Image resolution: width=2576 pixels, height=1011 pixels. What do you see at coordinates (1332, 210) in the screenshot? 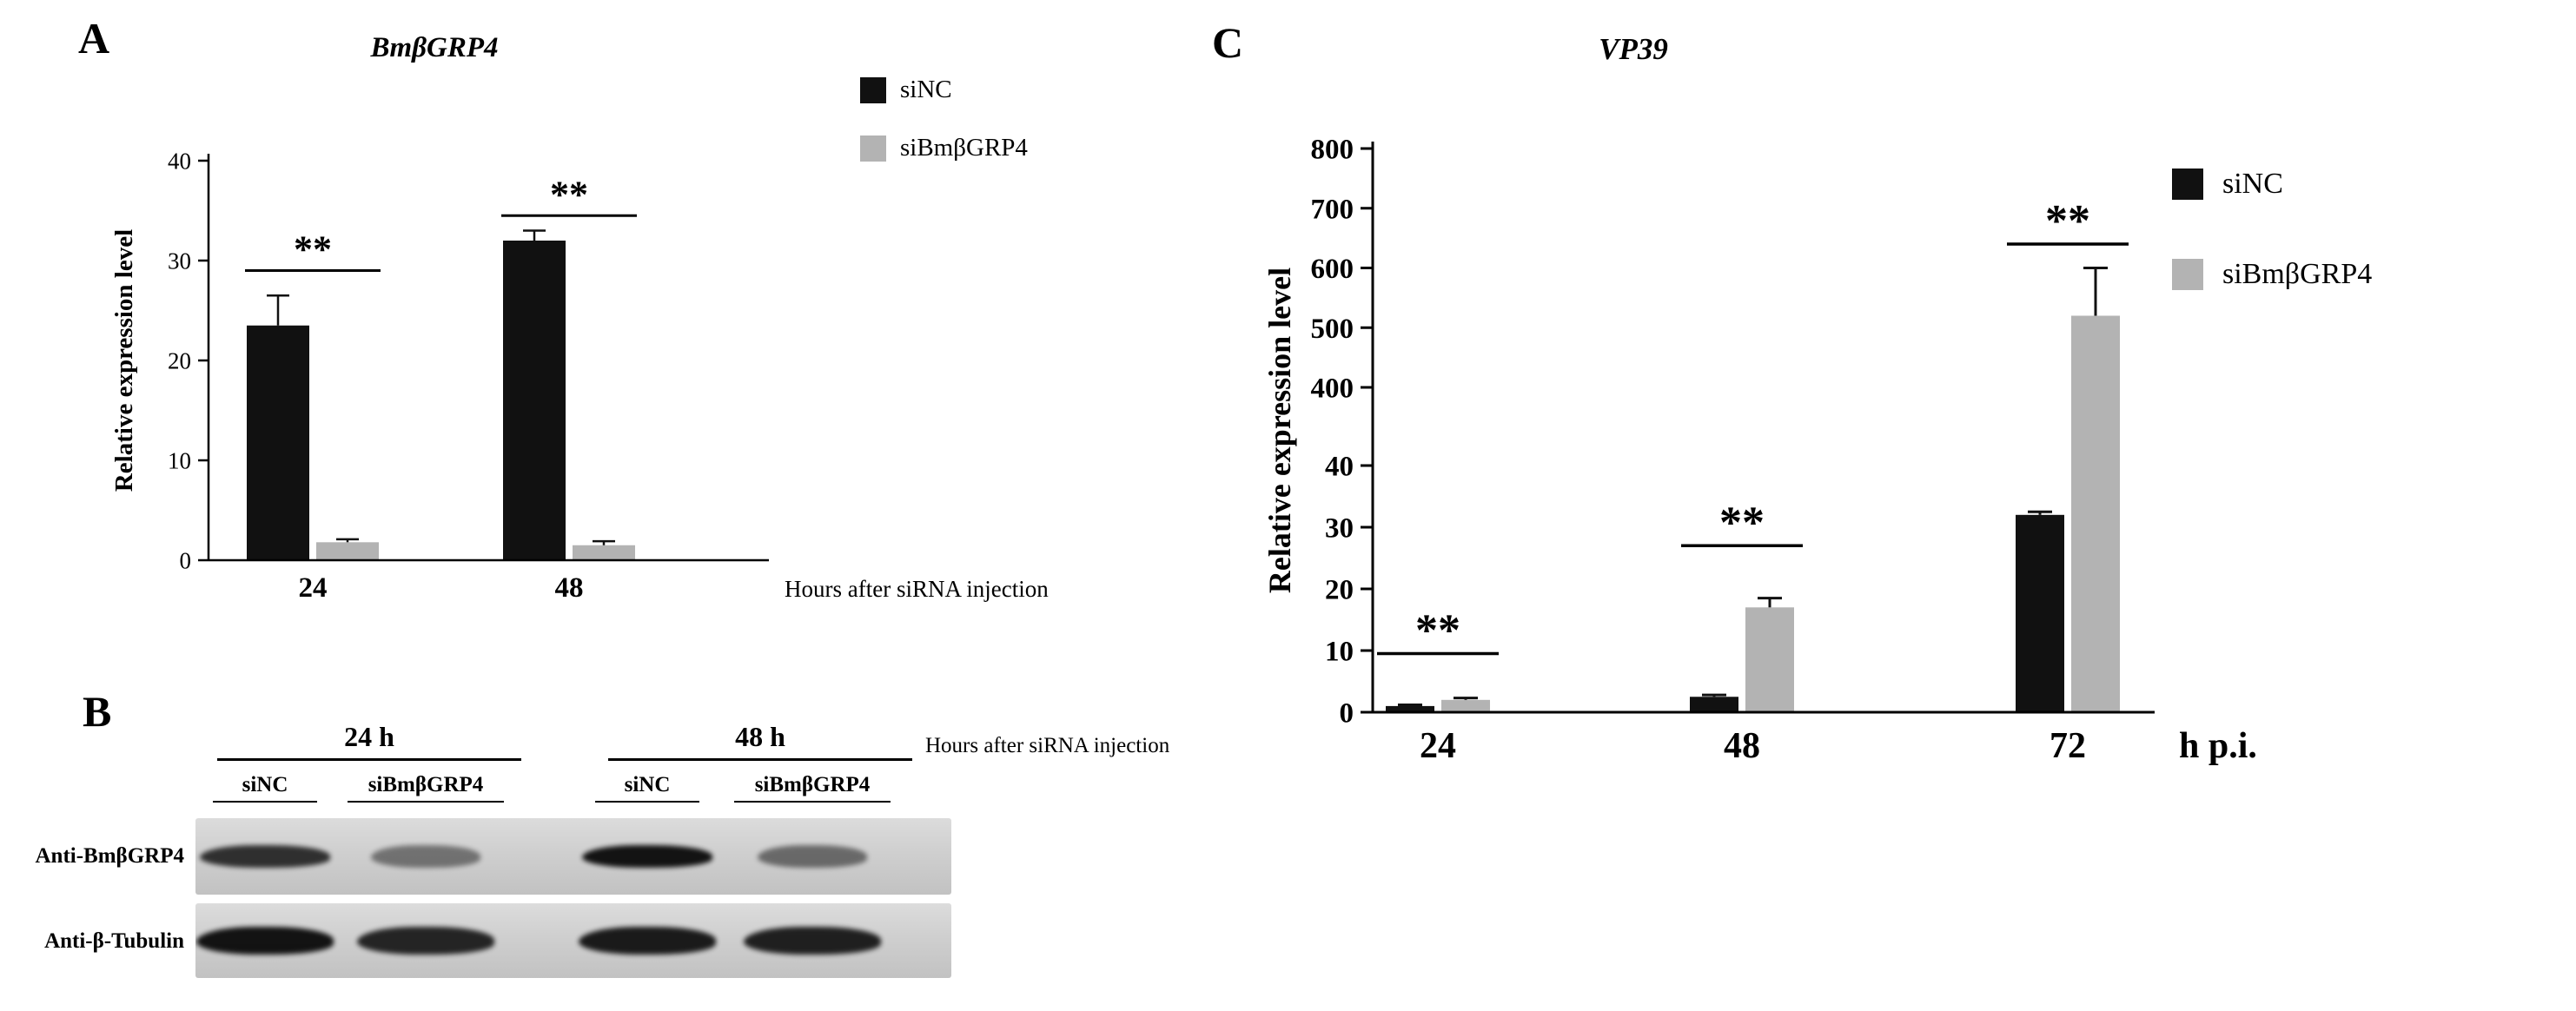
I see `y-tick-label: 700` at bounding box center [1332, 210].